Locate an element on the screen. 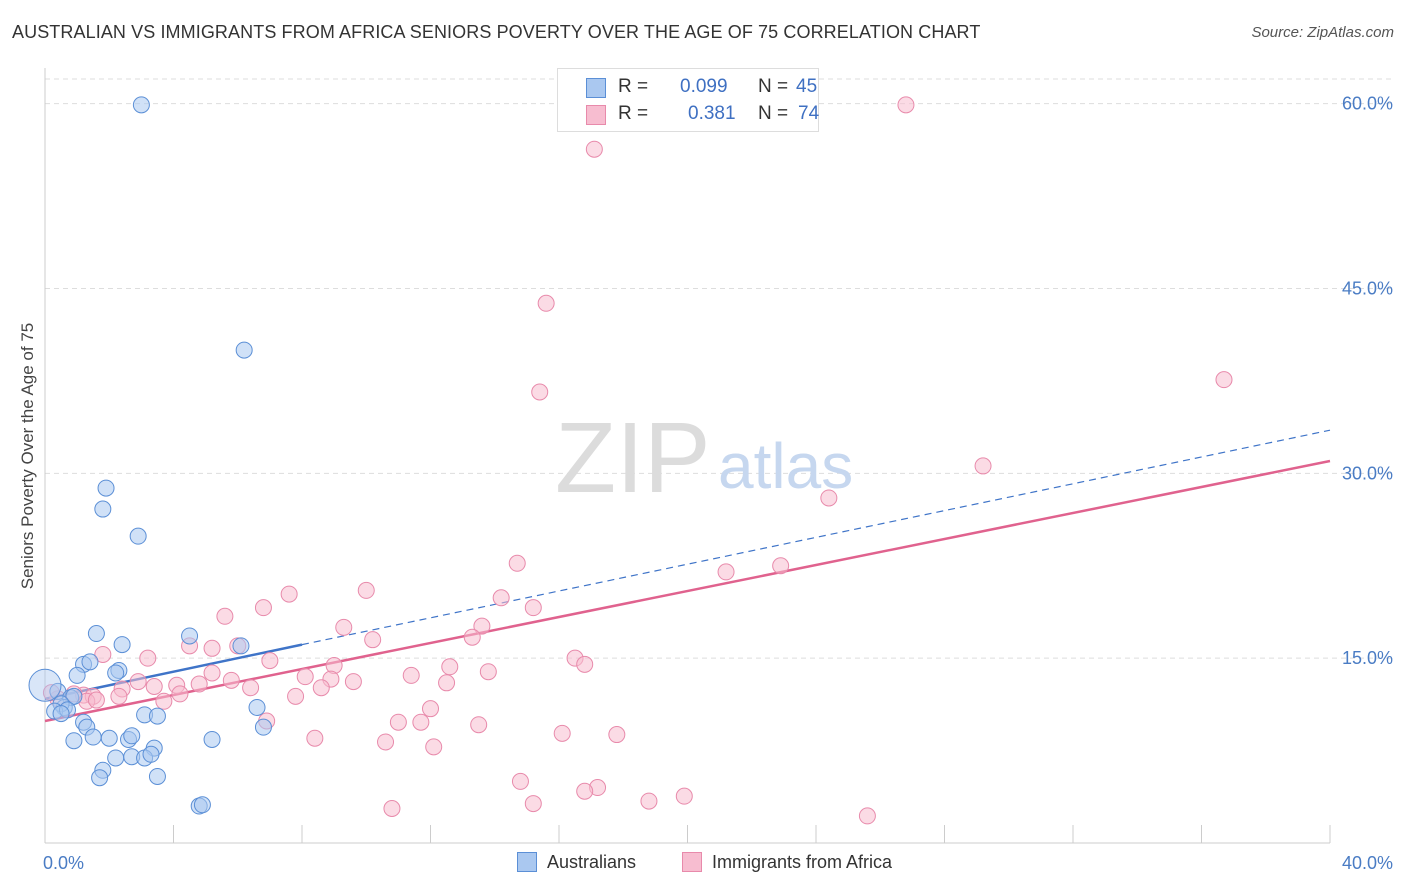  watermark: ZIP atlas is located at coordinates (704, 458).